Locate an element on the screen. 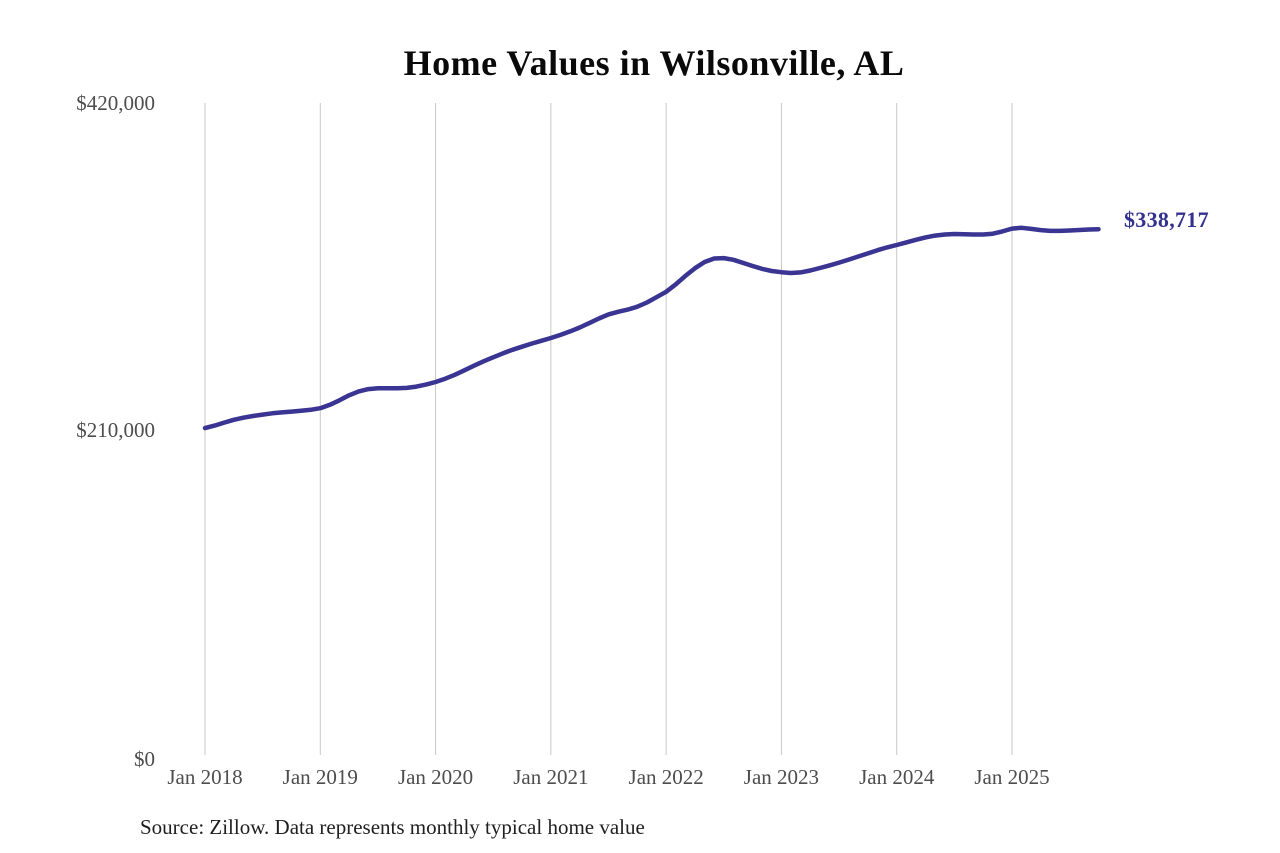  x-tick-label: Jan 2021 is located at coordinates (551, 777).